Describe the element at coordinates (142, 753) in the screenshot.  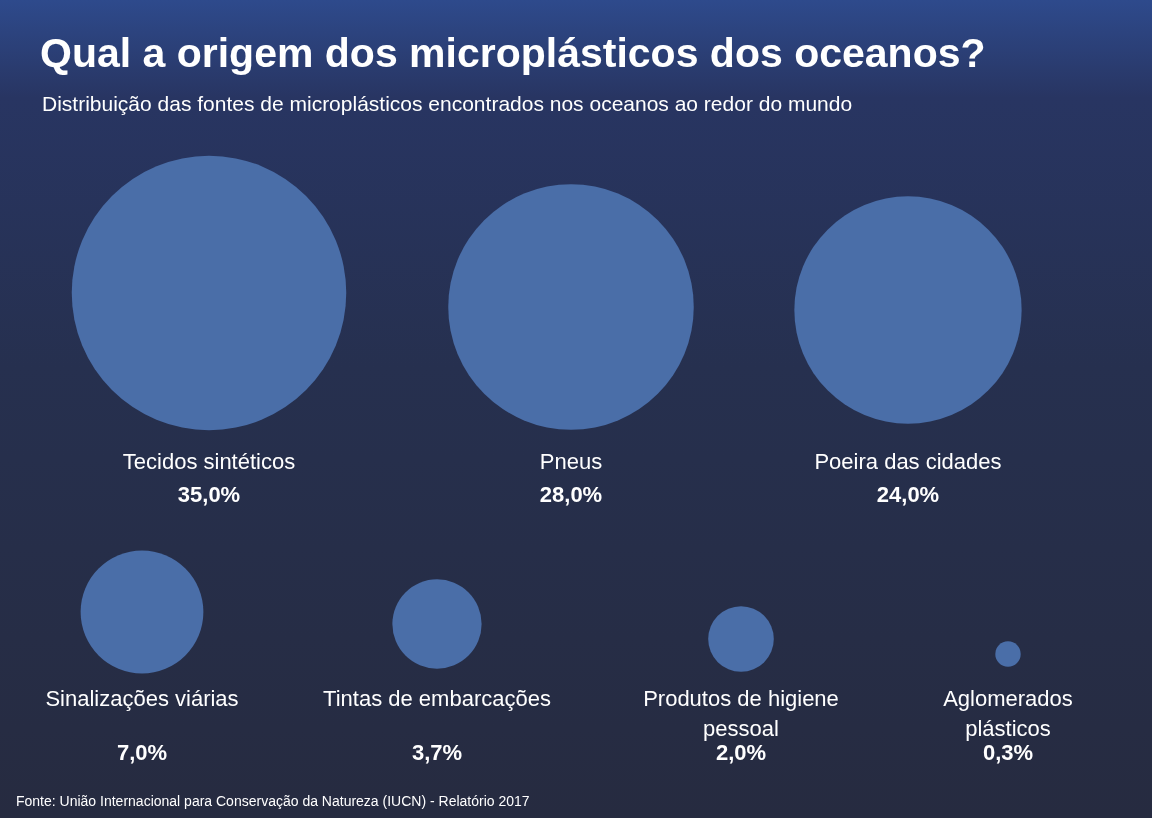
I see `data-label: 7,0%` at that location.